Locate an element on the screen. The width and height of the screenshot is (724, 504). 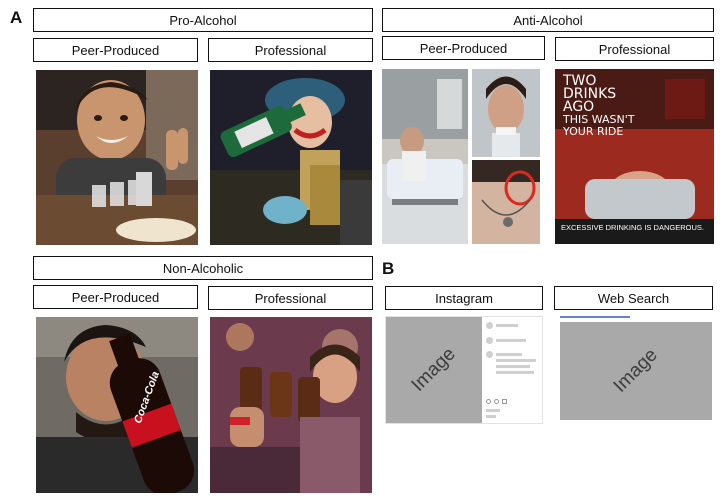
web-search-mockup: Image is located at coordinates (636, 369).